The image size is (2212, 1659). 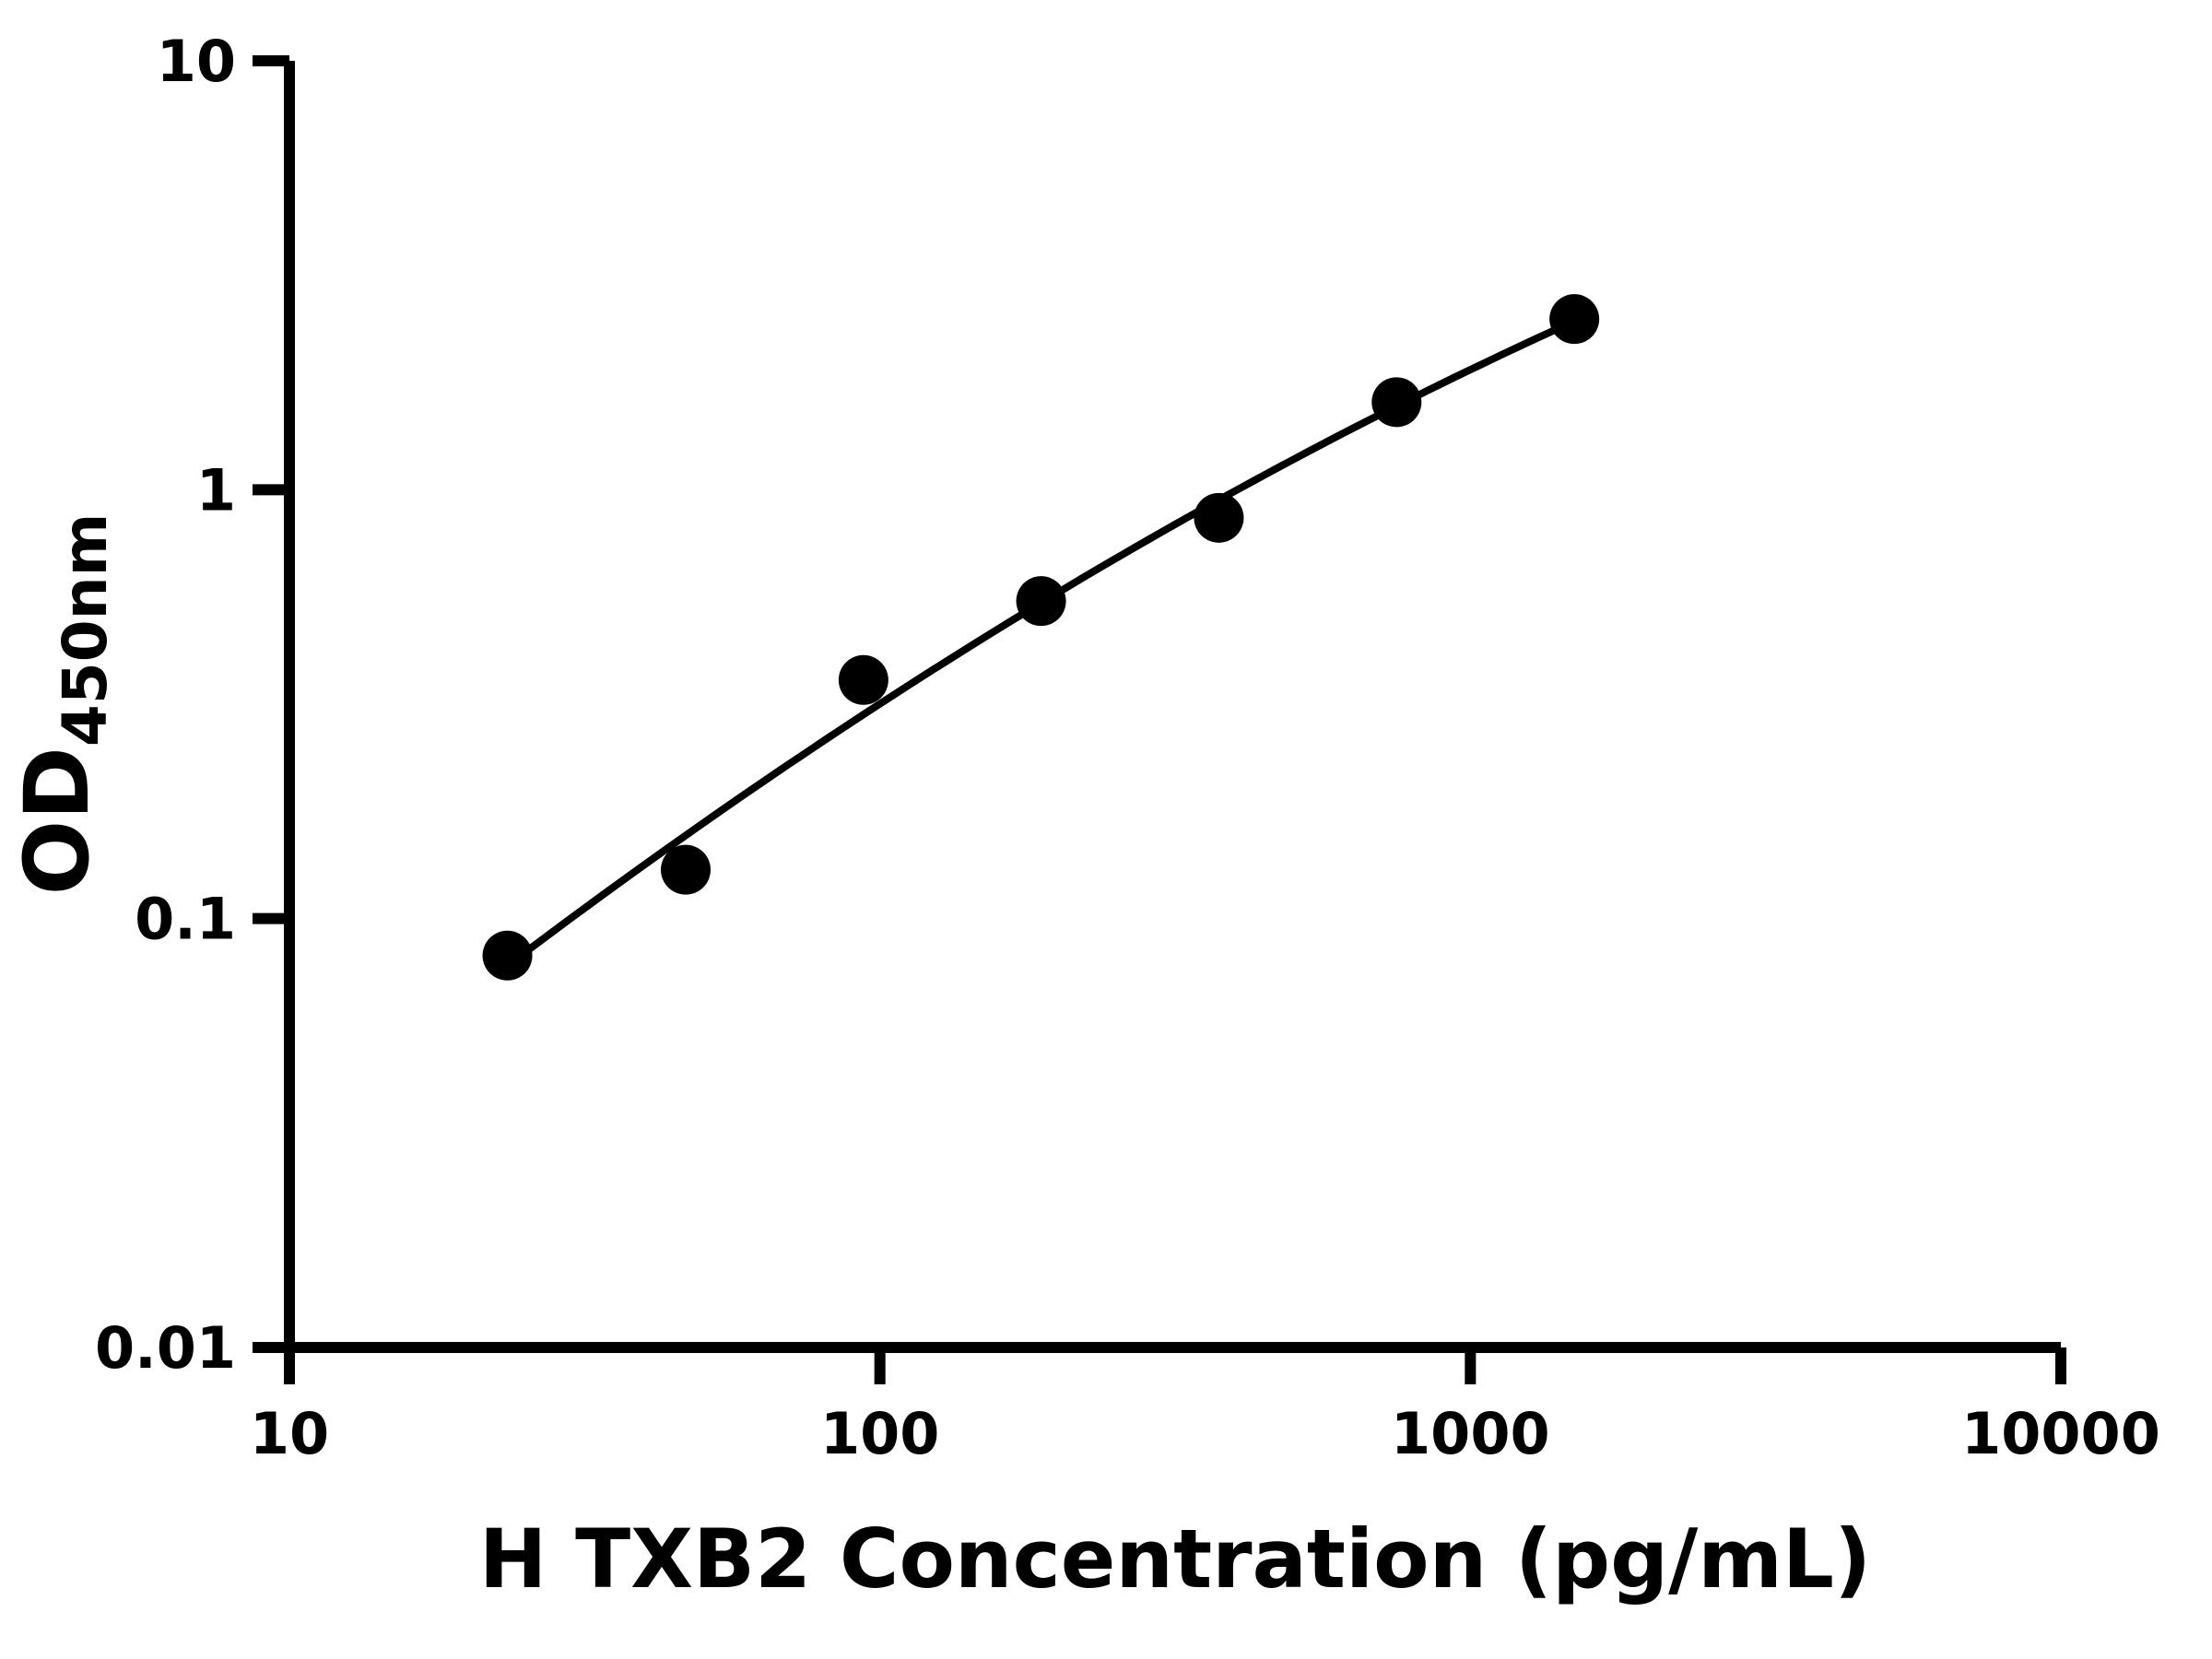 What do you see at coordinates (1470, 1433) in the screenshot?
I see `x-tick-label: 1000` at bounding box center [1470, 1433].